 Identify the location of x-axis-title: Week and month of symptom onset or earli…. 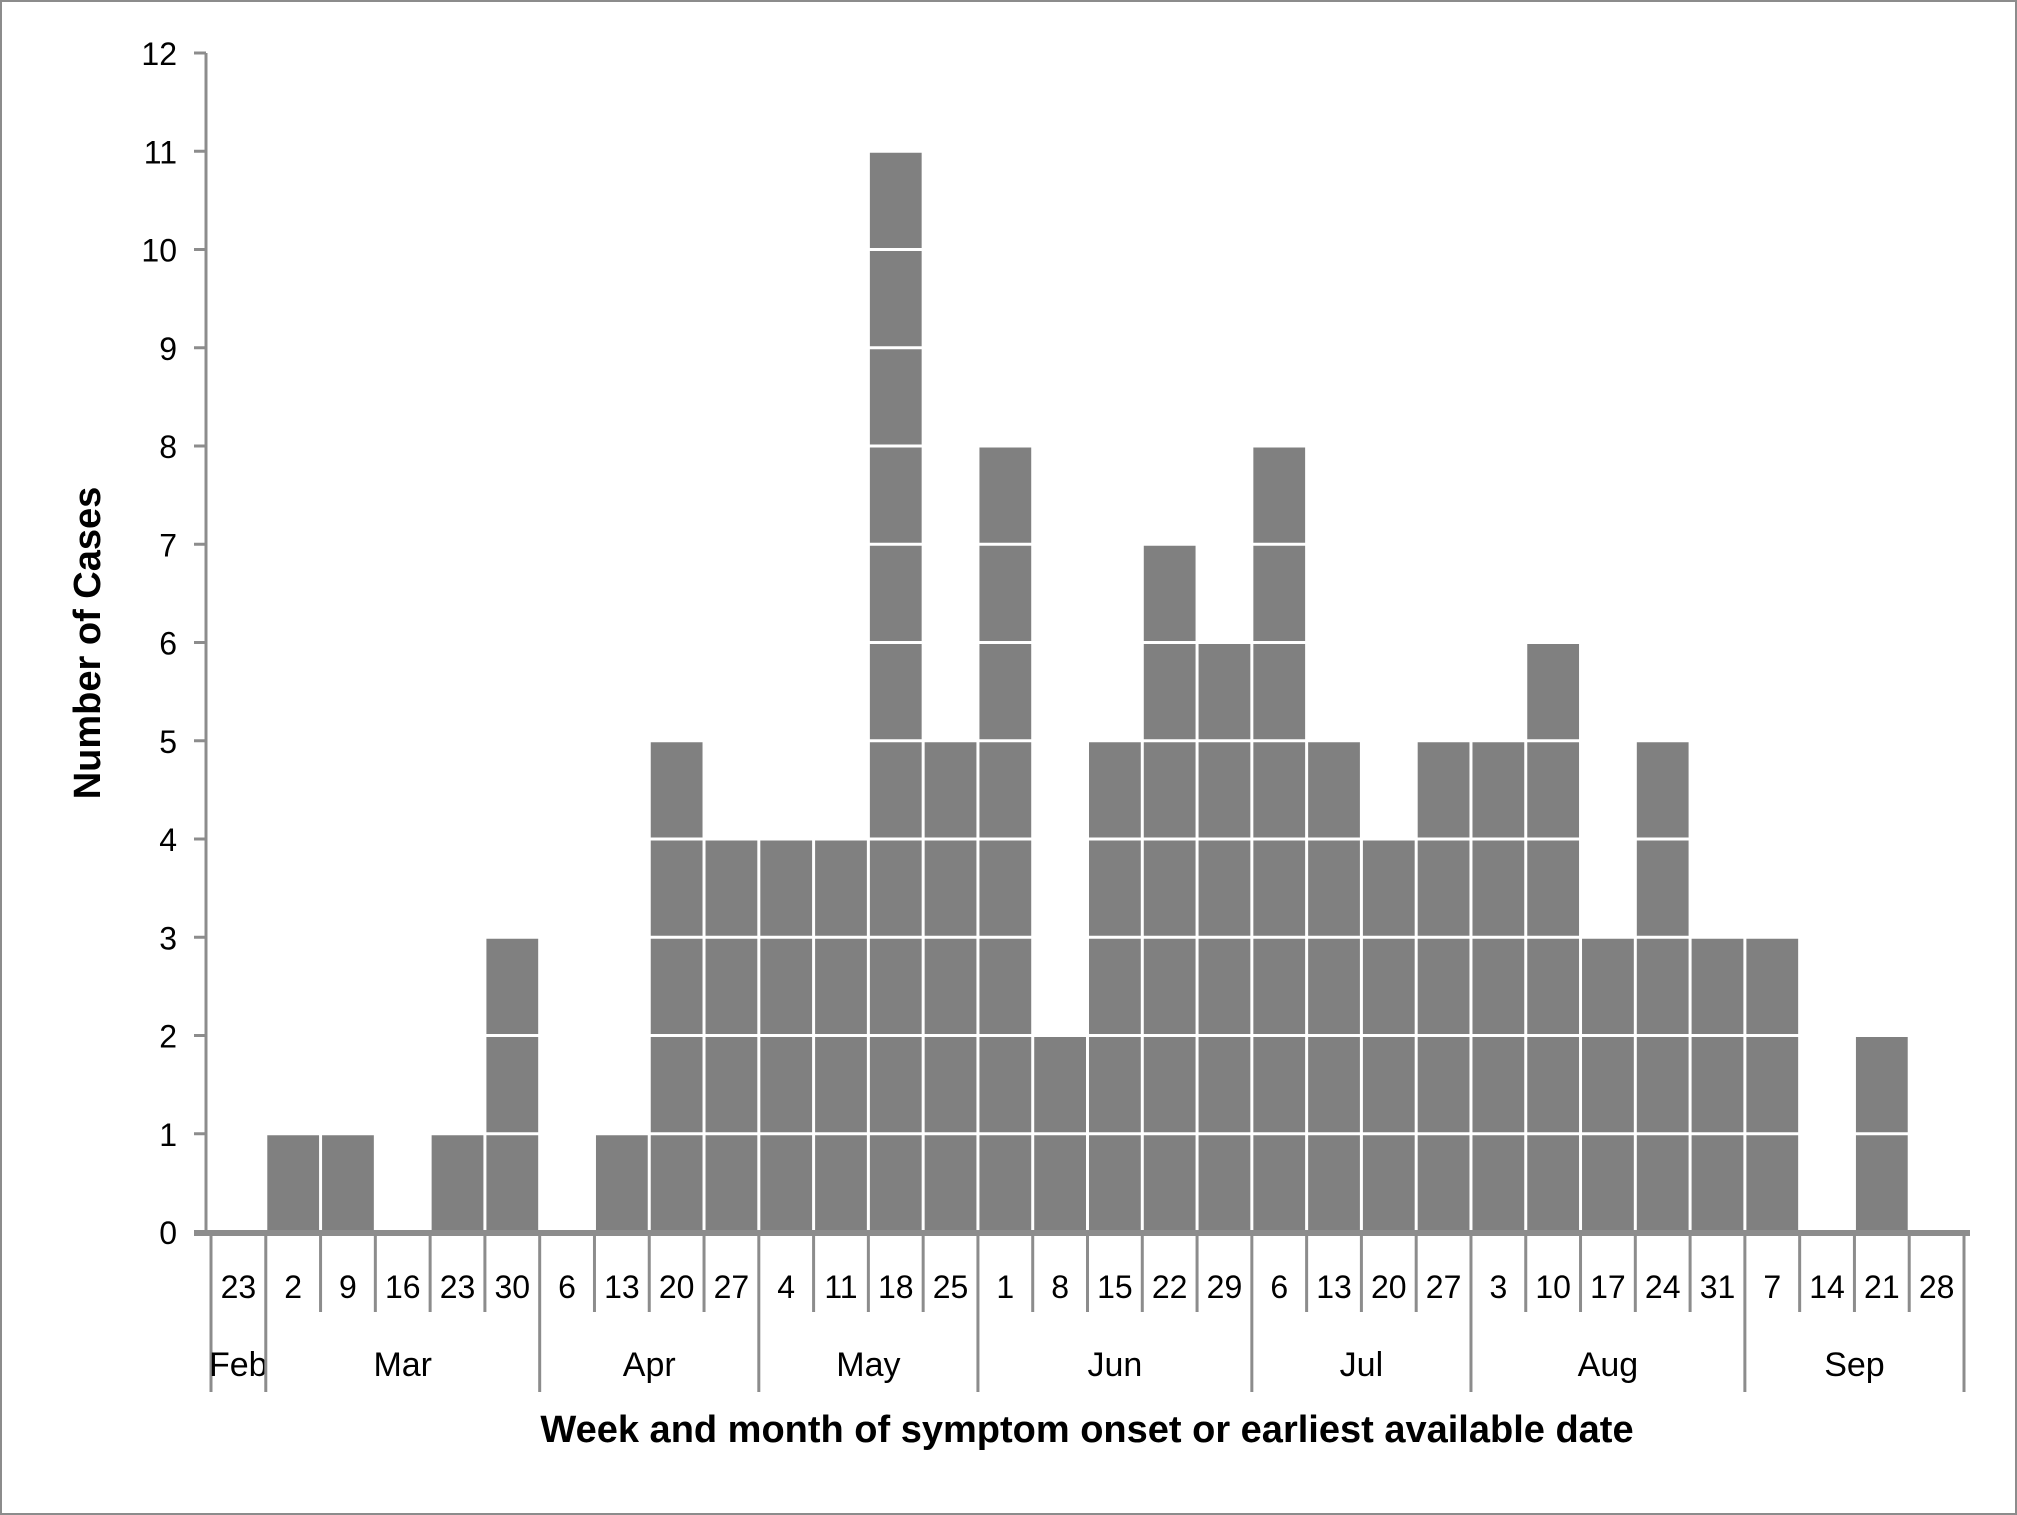
(1086, 1430).